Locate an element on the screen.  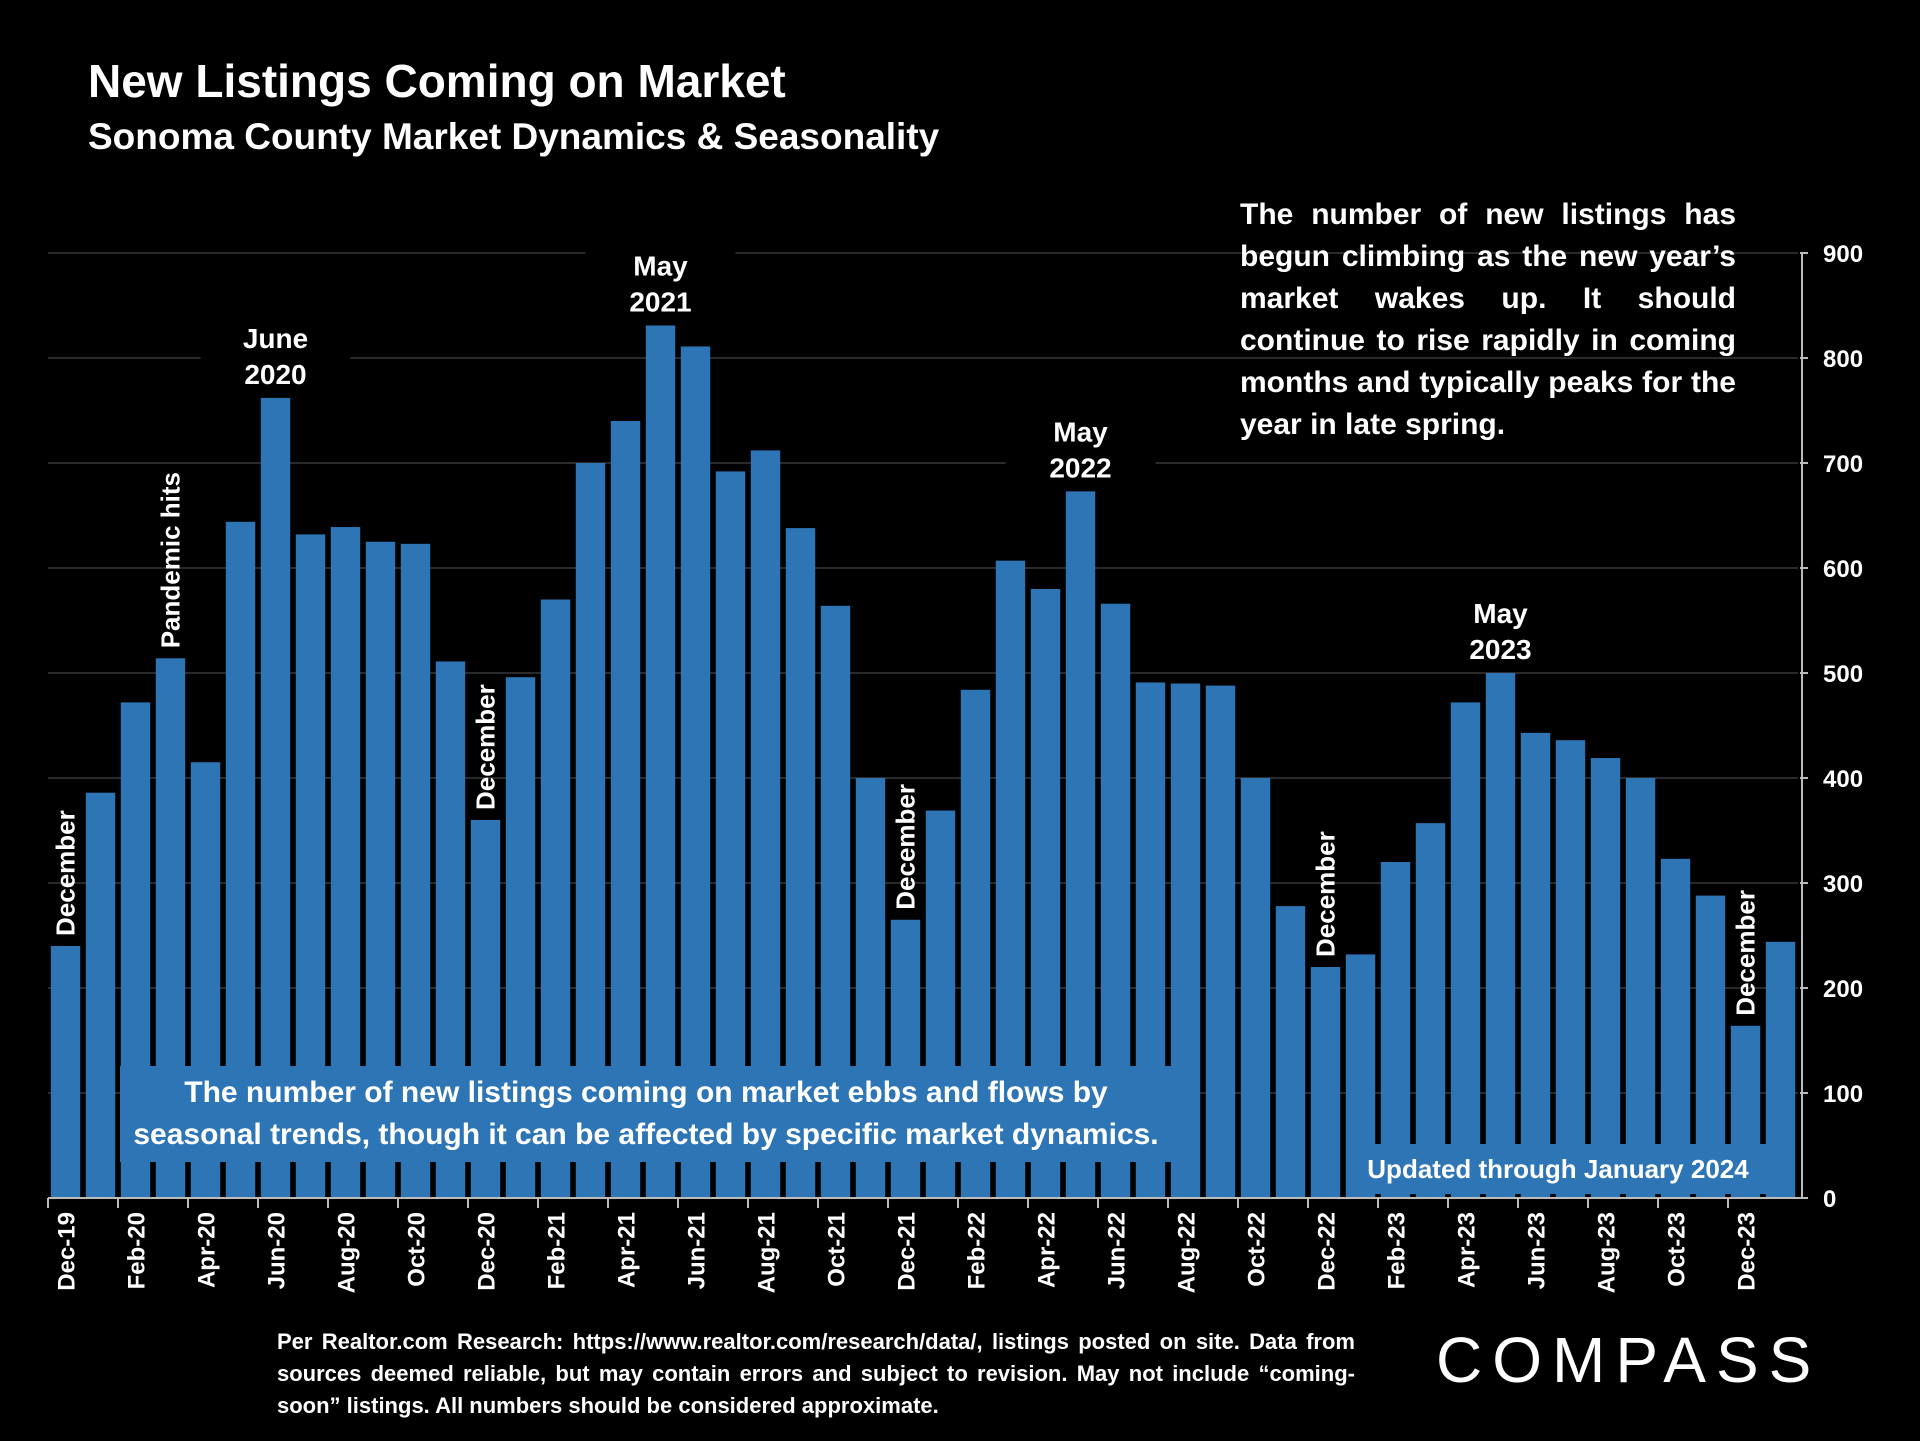
x-tick-label: Dec-19 is located at coordinates (67, 1251).